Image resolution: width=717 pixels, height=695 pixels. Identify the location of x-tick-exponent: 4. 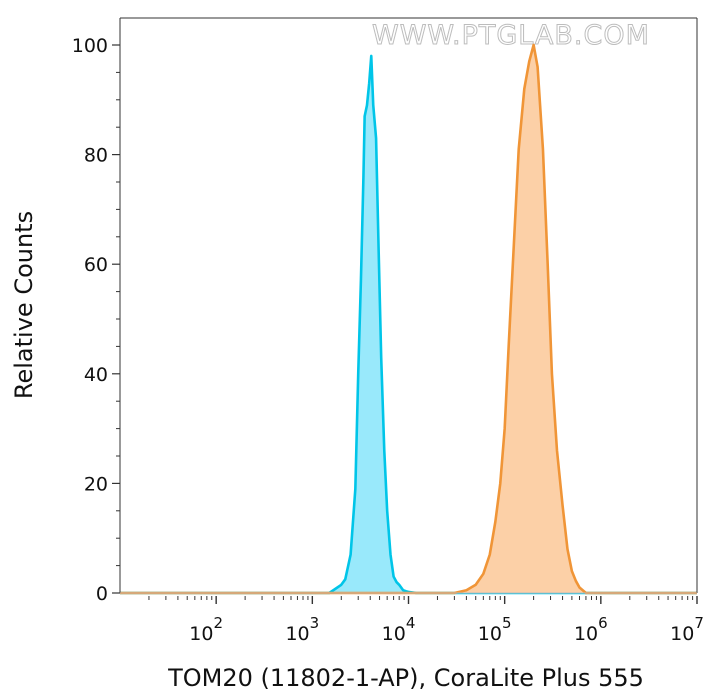
(411, 623).